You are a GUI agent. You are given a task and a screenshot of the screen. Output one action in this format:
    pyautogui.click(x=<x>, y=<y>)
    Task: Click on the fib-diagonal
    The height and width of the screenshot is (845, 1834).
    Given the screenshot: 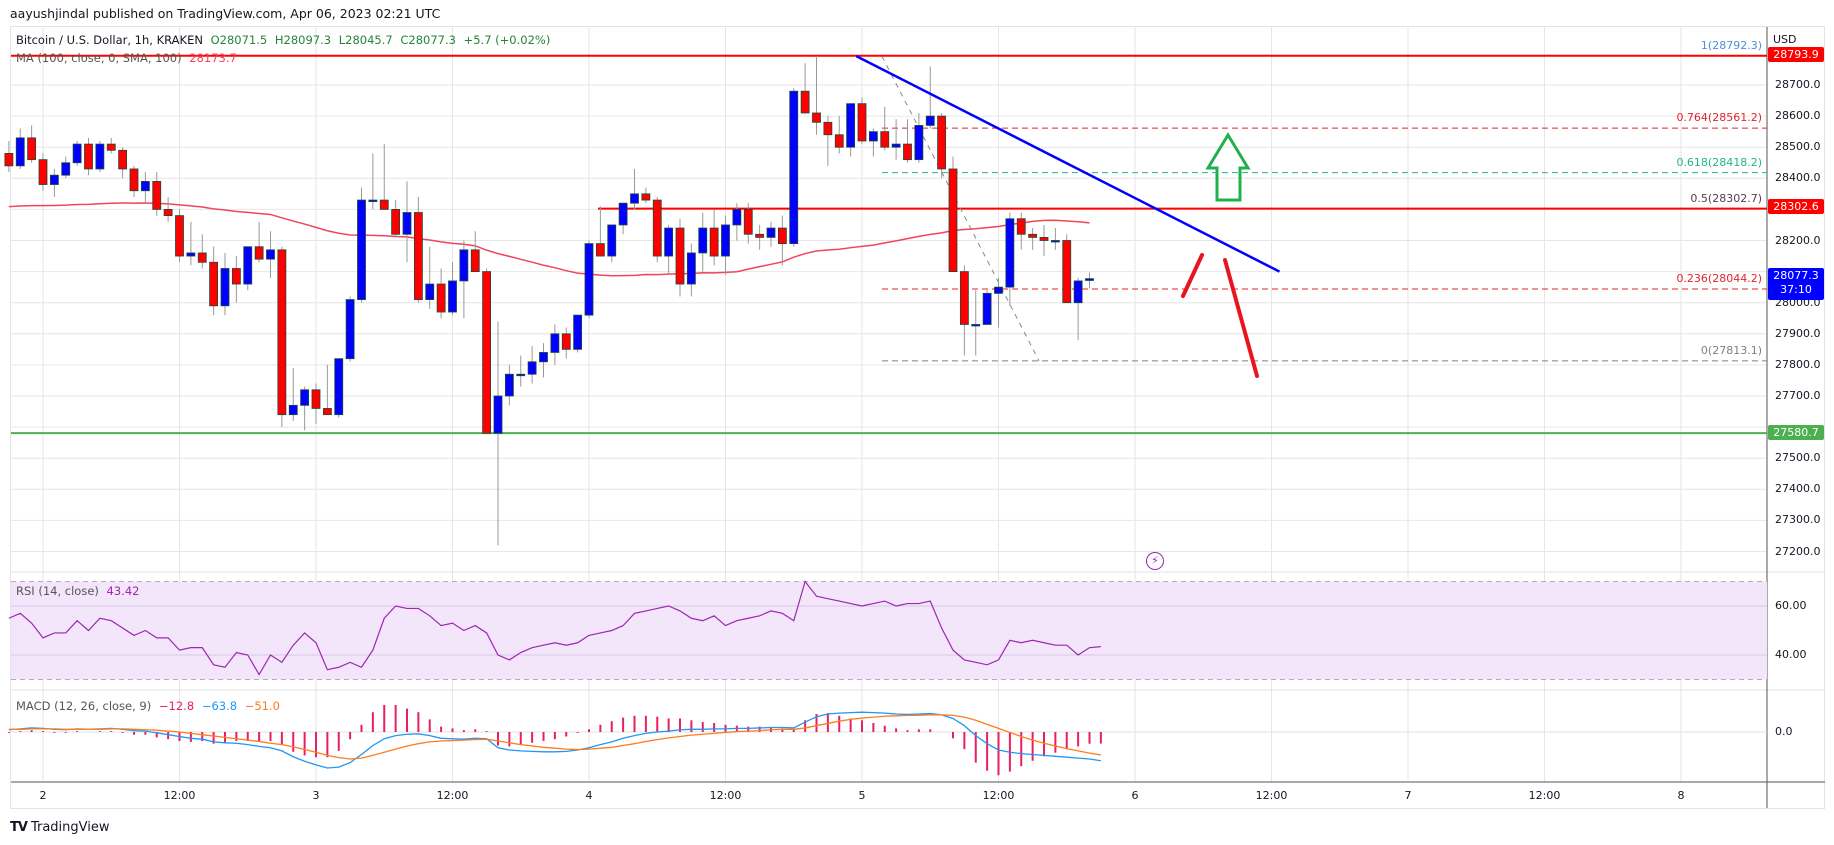 What is the action you would take?
    pyautogui.click(x=960, y=209)
    